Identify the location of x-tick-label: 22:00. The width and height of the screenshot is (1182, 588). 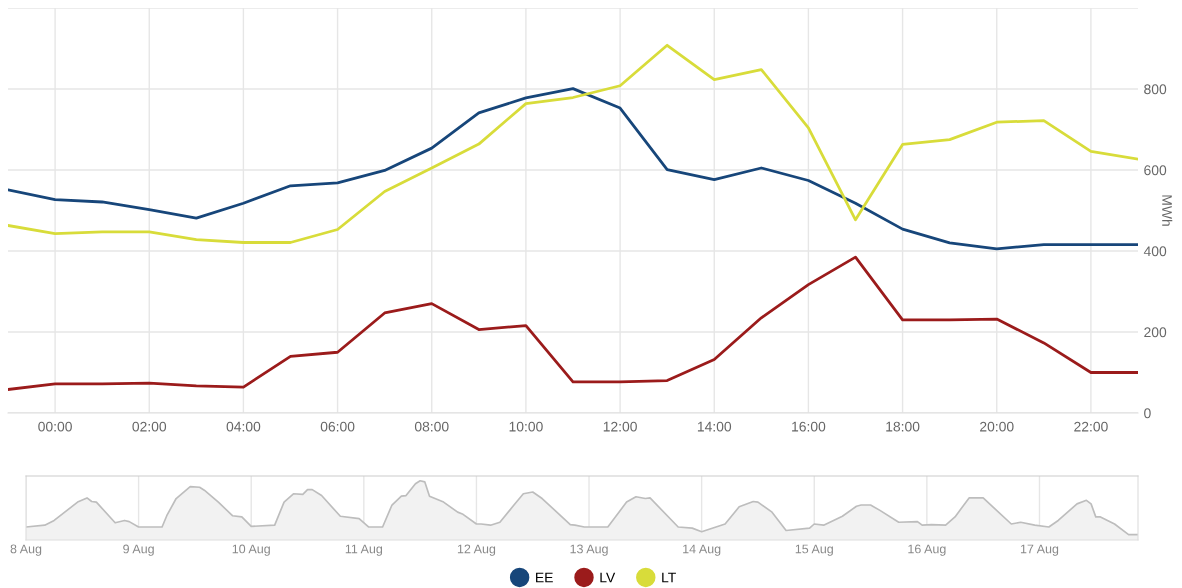
(1091, 426).